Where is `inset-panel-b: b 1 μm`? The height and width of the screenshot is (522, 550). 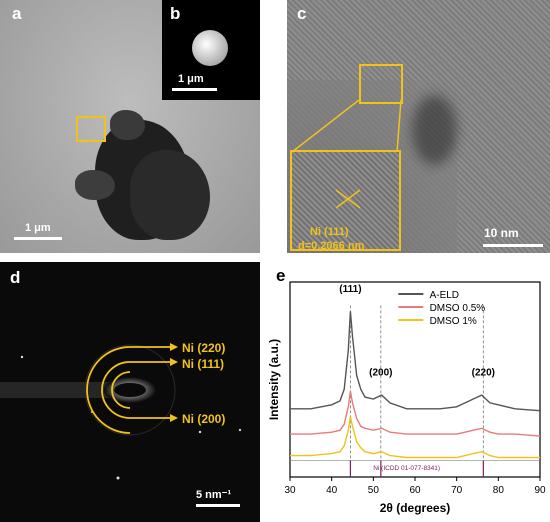 inset-panel-b: b 1 μm is located at coordinates (211, 50).